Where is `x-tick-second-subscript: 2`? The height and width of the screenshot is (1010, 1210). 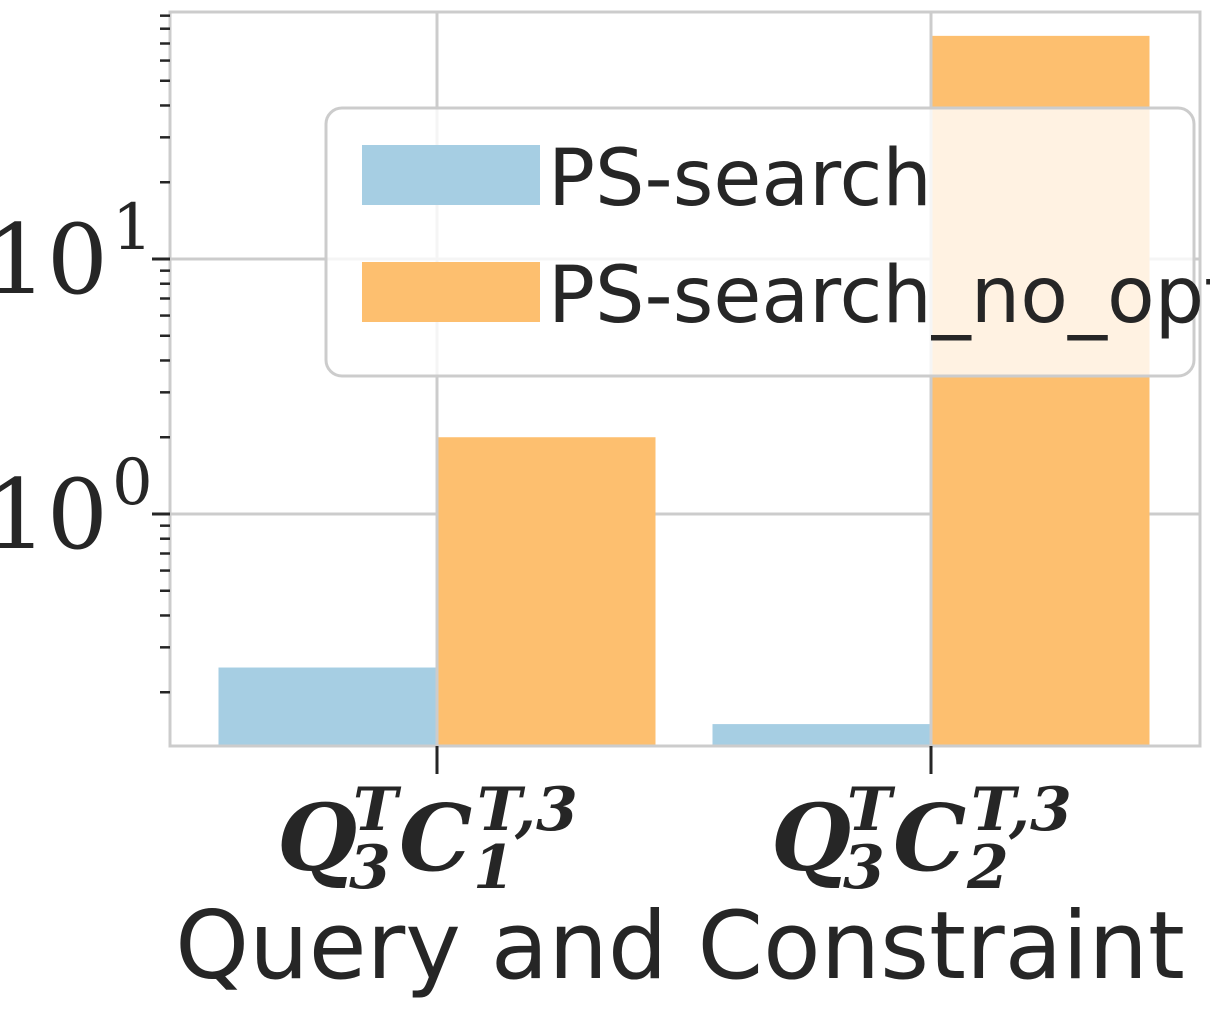 x-tick-second-subscript: 2 is located at coordinates (987, 868).